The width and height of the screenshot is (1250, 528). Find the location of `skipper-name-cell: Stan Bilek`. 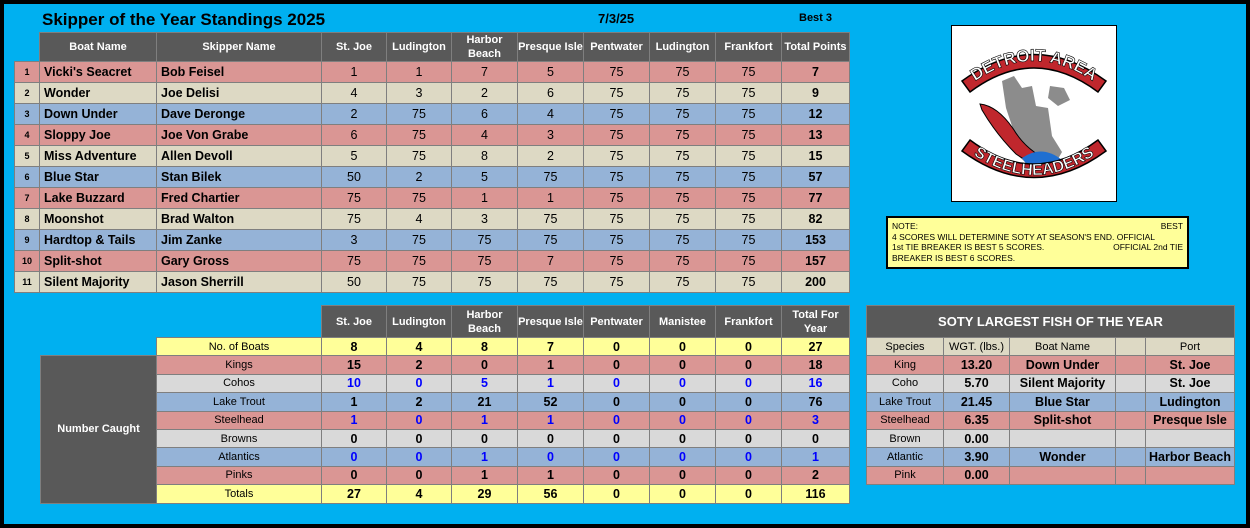

skipper-name-cell: Stan Bilek is located at coordinates (239, 177).